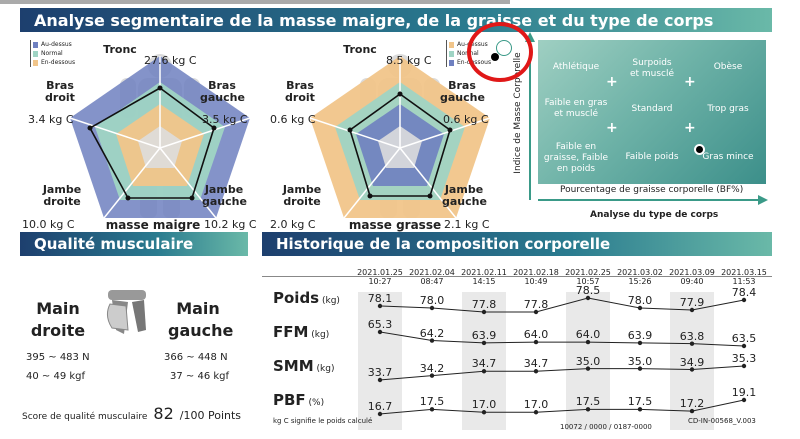 The image size is (800, 439). What do you see at coordinates (652, 157) in the screenshot?
I see `body-type-cell-underweight: Faible poids` at bounding box center [652, 157].